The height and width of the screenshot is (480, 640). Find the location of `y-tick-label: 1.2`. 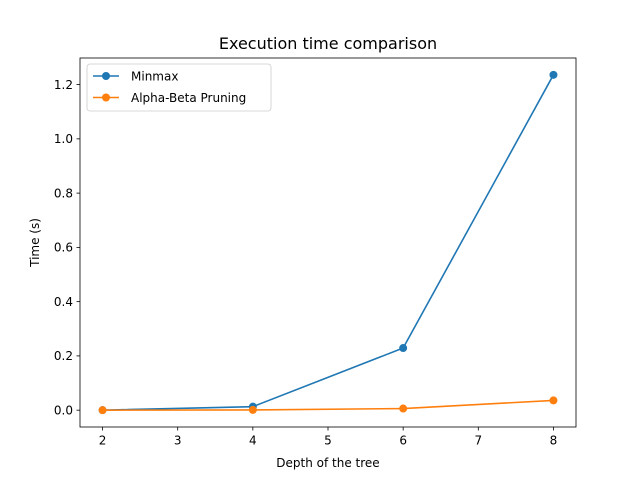

y-tick-label: 1.2 is located at coordinates (63, 85).